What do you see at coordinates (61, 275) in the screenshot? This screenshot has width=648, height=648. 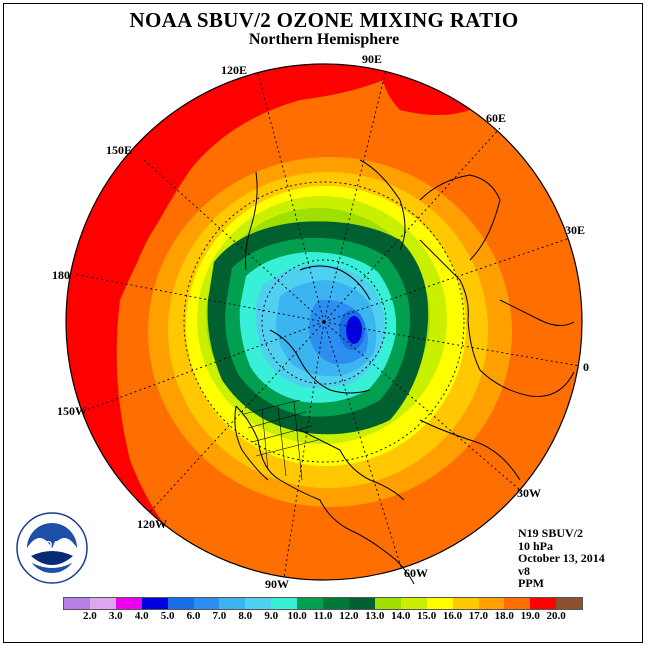 I see `lon-label-180: 180` at bounding box center [61, 275].